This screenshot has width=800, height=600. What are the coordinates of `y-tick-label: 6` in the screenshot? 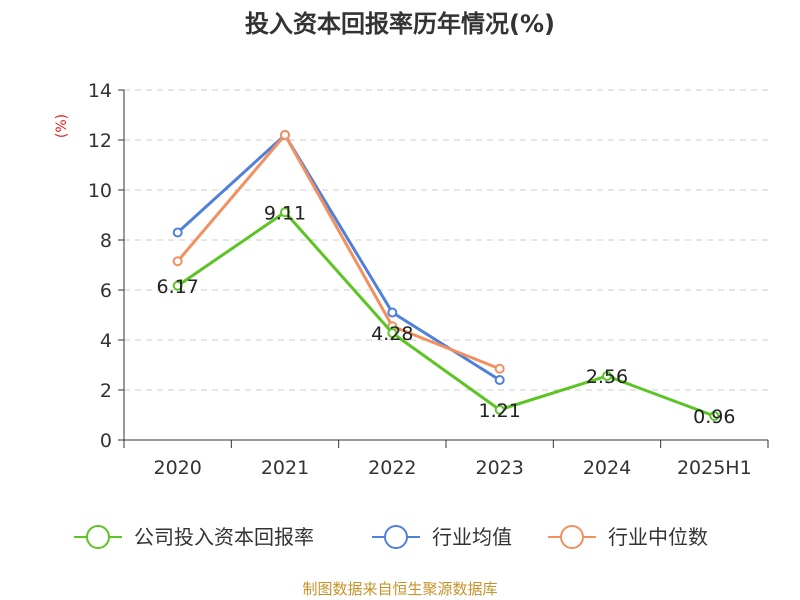 It's located at (106, 291).